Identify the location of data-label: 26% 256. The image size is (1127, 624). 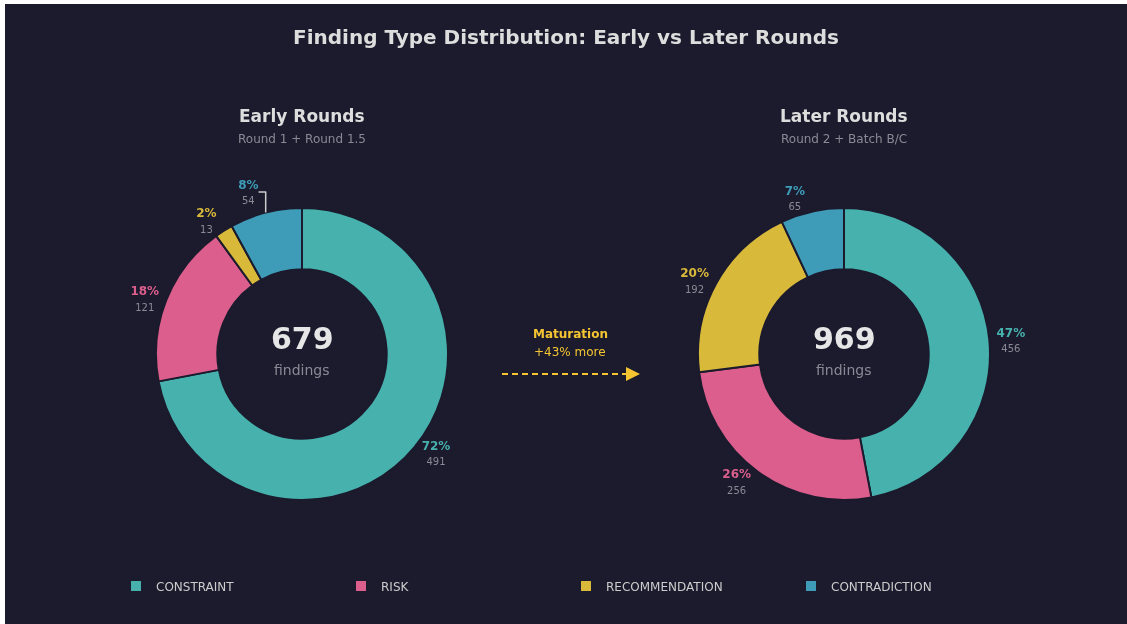
(737, 481).